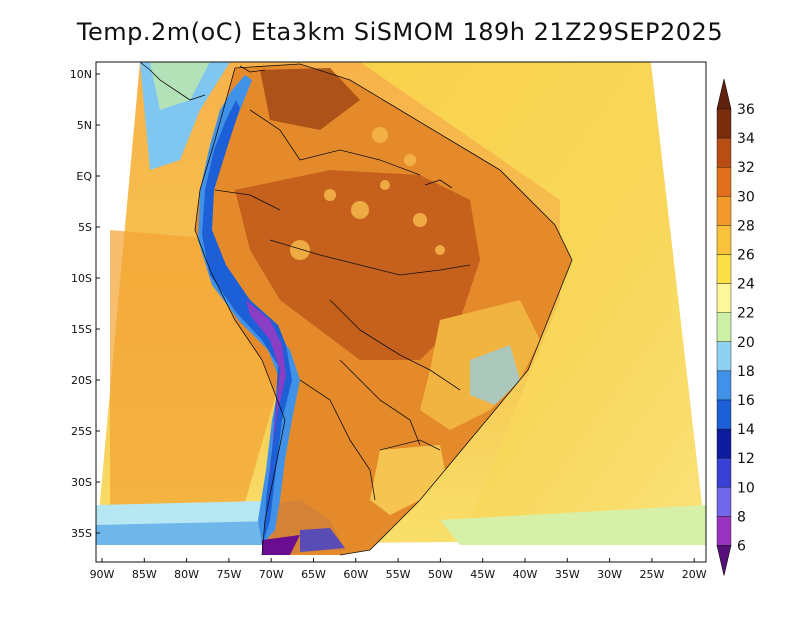 The width and height of the screenshot is (800, 618). I want to click on colorbar-label: 10, so click(746, 488).